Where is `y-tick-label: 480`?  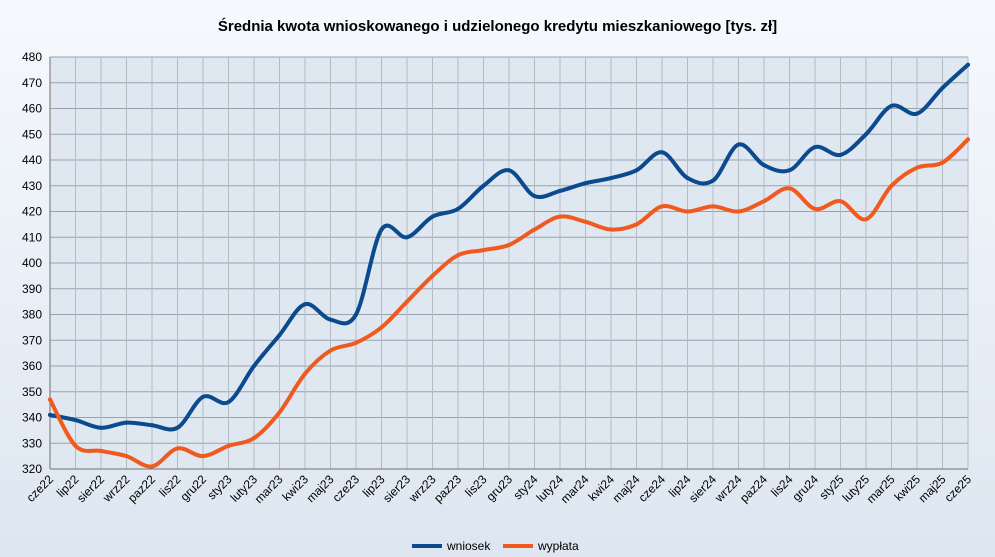
y-tick-label: 480 is located at coordinates (32, 57).